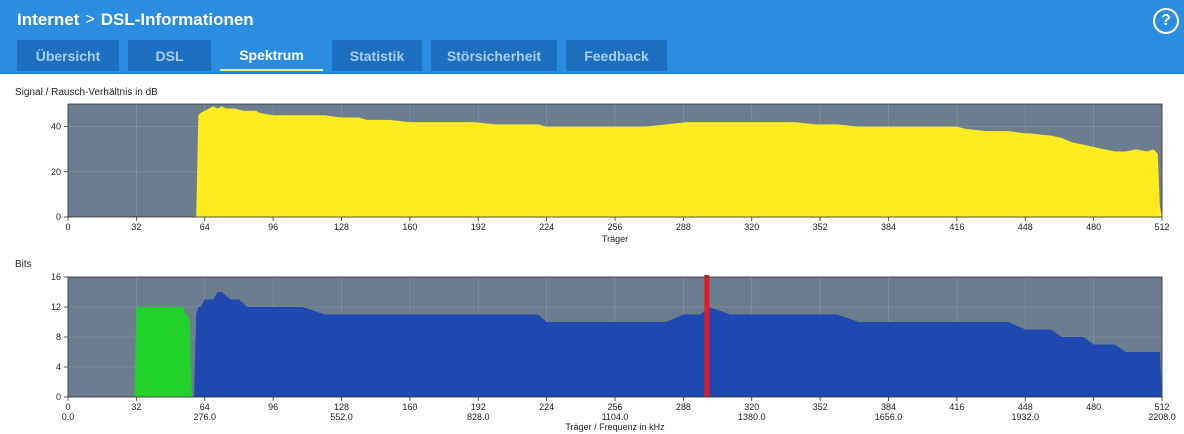 The image size is (1184, 434). Describe the element at coordinates (341, 417) in the screenshot. I see `bits-chart-tick-label-frequency: 552.0` at that location.